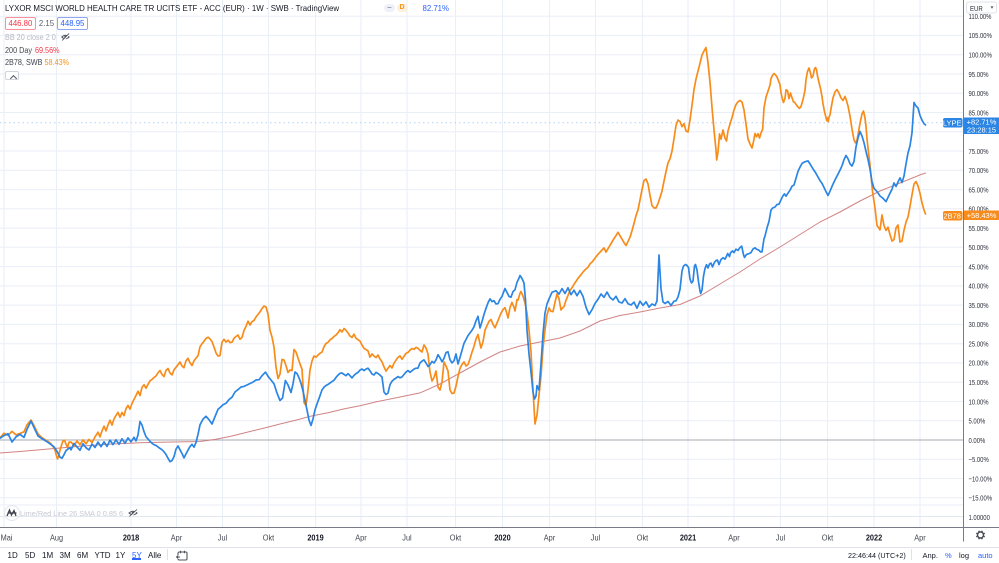  What do you see at coordinates (979, 191) in the screenshot?
I see `svg-text: 65.00%` at bounding box center [979, 191].